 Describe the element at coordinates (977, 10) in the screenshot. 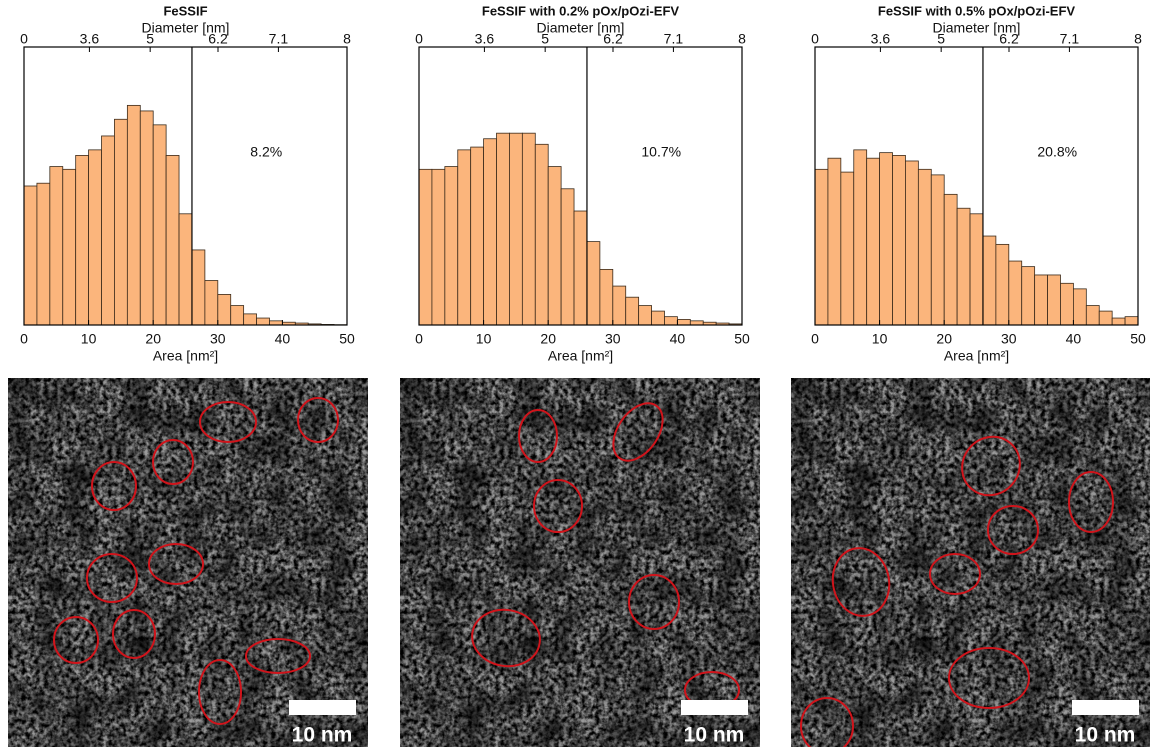

I see `chart-title: FeSSIF with 0.5% pOx/pOzi-EFV` at that location.